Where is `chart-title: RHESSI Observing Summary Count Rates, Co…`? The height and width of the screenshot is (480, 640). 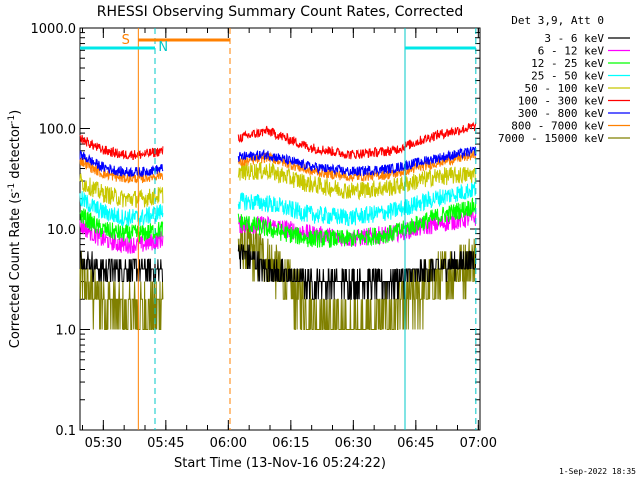
chart-title: RHESSI Observing Summary Count Rates, Co… is located at coordinates (280, 12).